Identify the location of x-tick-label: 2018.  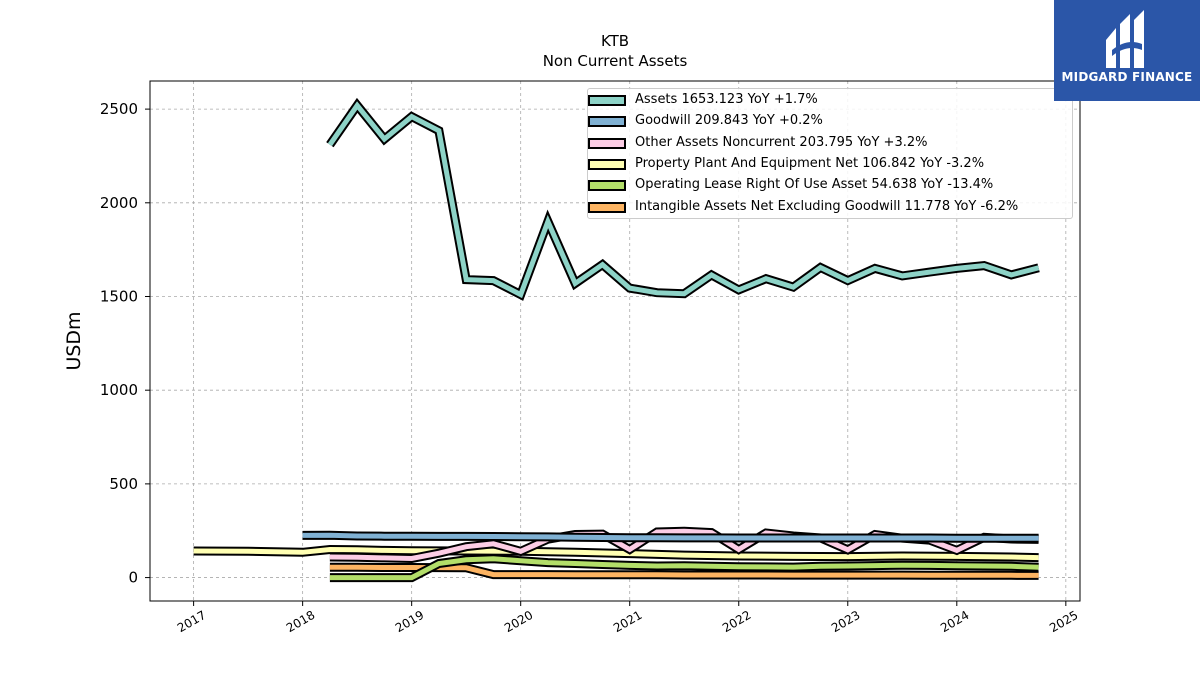
(300, 621).